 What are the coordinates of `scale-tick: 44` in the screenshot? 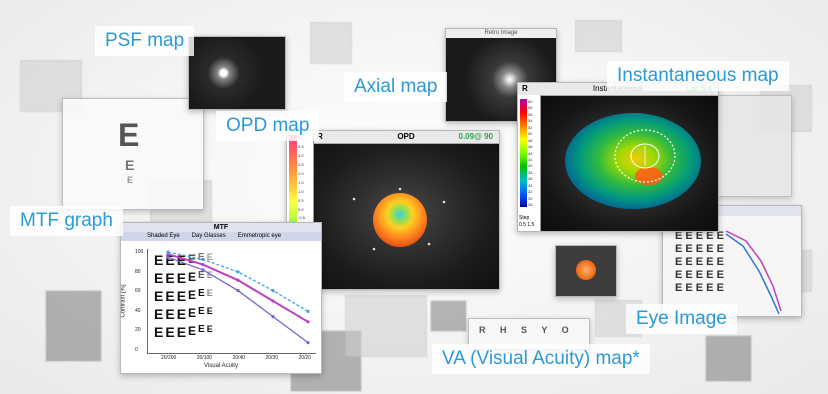 It's located at (530, 153).